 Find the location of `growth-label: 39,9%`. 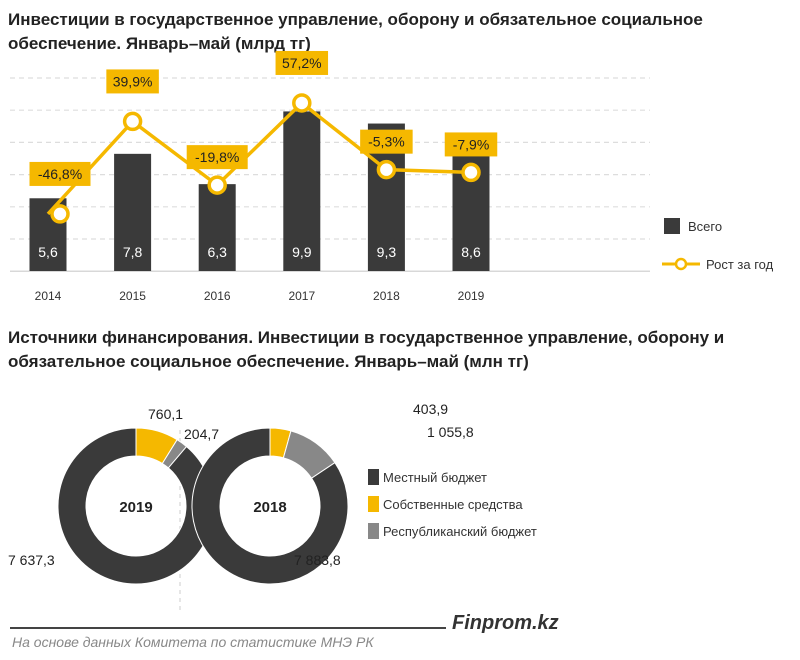

growth-label: 39,9% is located at coordinates (133, 81).